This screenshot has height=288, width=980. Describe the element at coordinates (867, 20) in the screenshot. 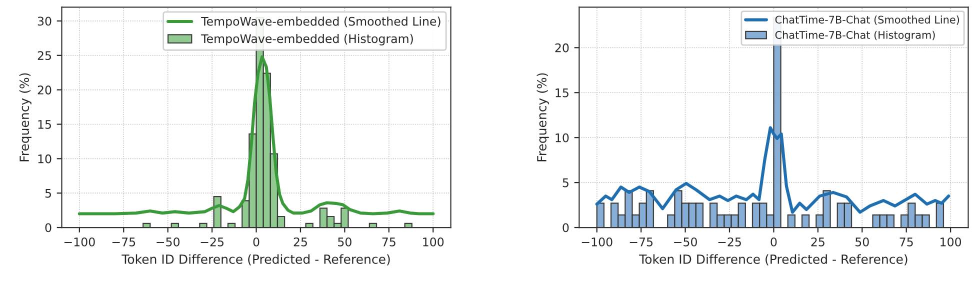

I see `legend-label: ChatTime-7B-Chat (Smoothed Line)` at that location.